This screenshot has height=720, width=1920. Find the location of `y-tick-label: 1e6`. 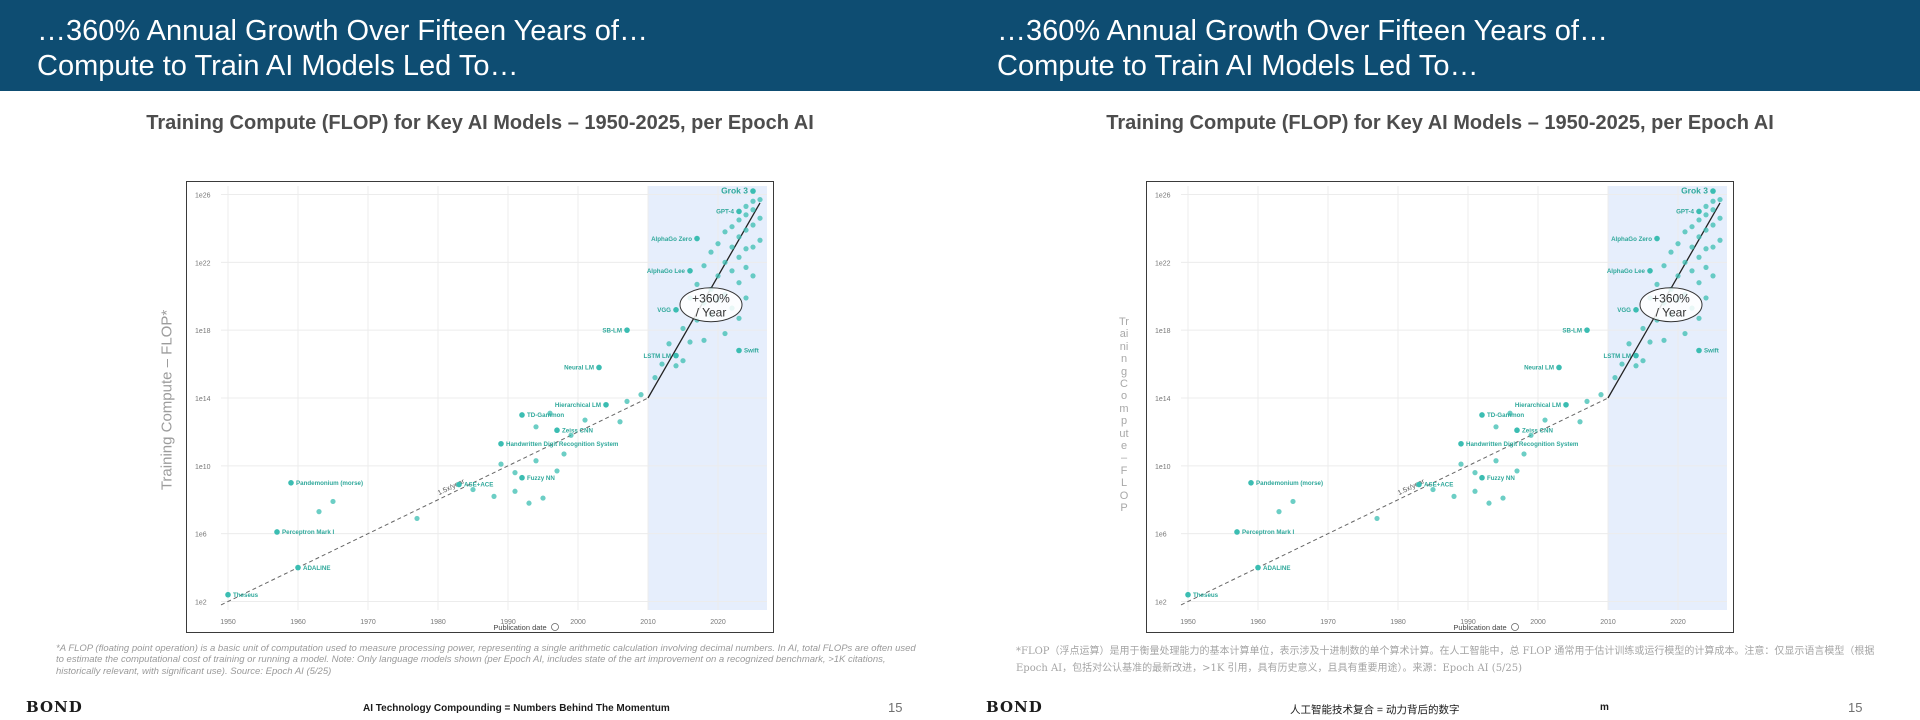

y-tick-label: 1e6 is located at coordinates (201, 535).